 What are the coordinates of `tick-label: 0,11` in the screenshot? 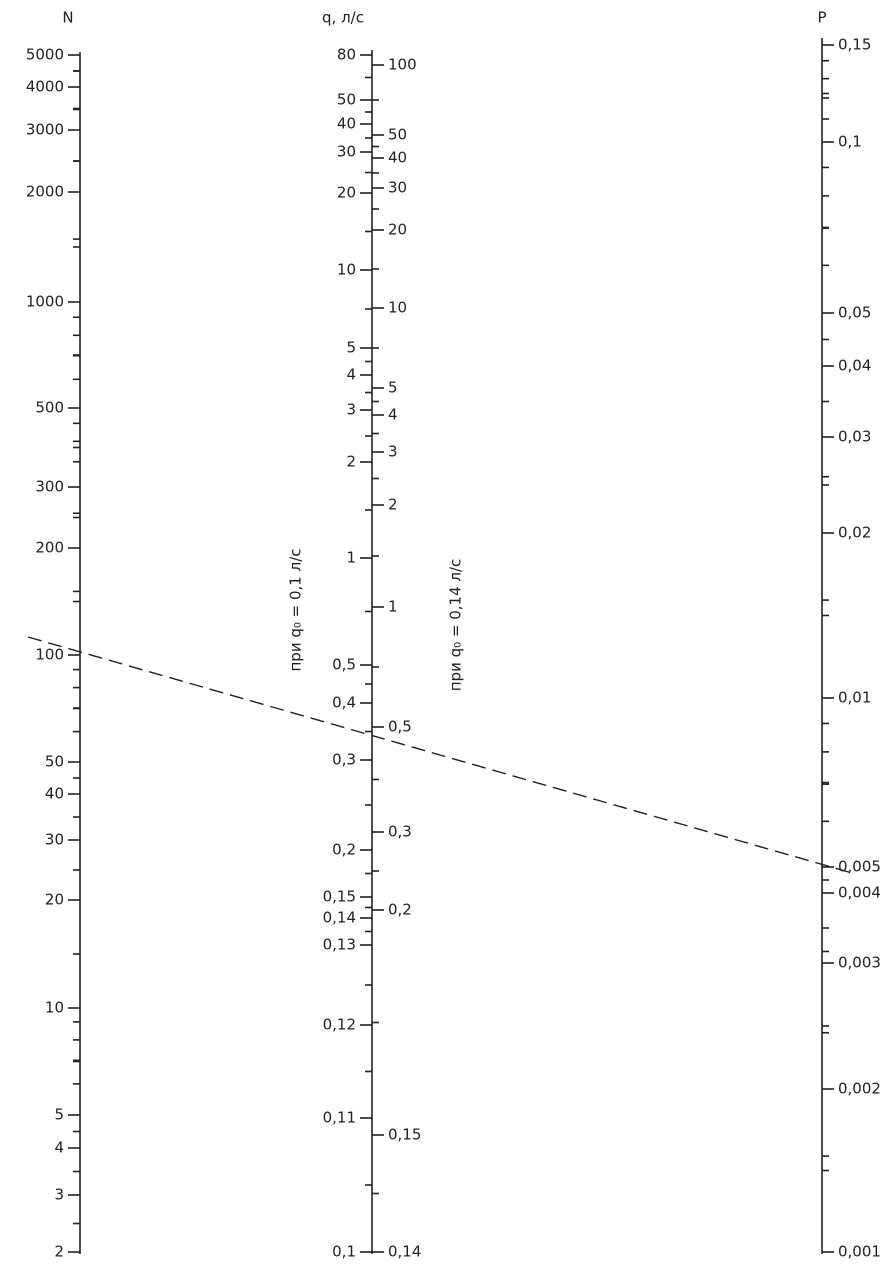 It's located at (339, 1118).